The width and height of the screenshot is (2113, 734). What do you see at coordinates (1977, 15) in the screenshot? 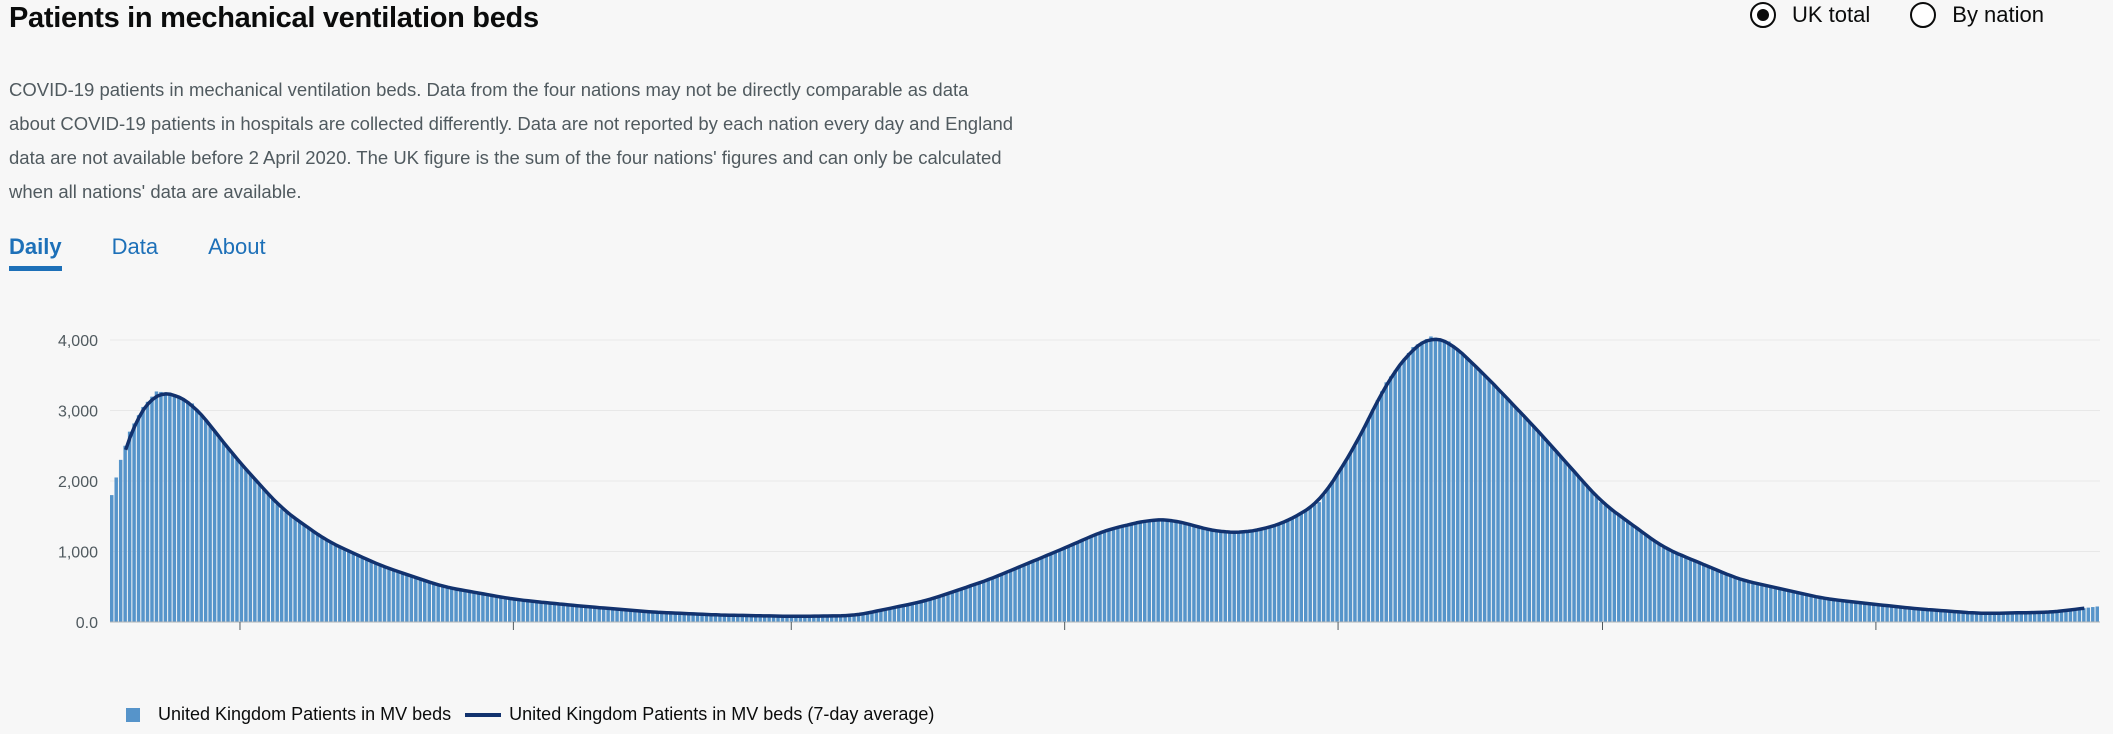
I see `radio-by-nation: By nation` at bounding box center [1977, 15].